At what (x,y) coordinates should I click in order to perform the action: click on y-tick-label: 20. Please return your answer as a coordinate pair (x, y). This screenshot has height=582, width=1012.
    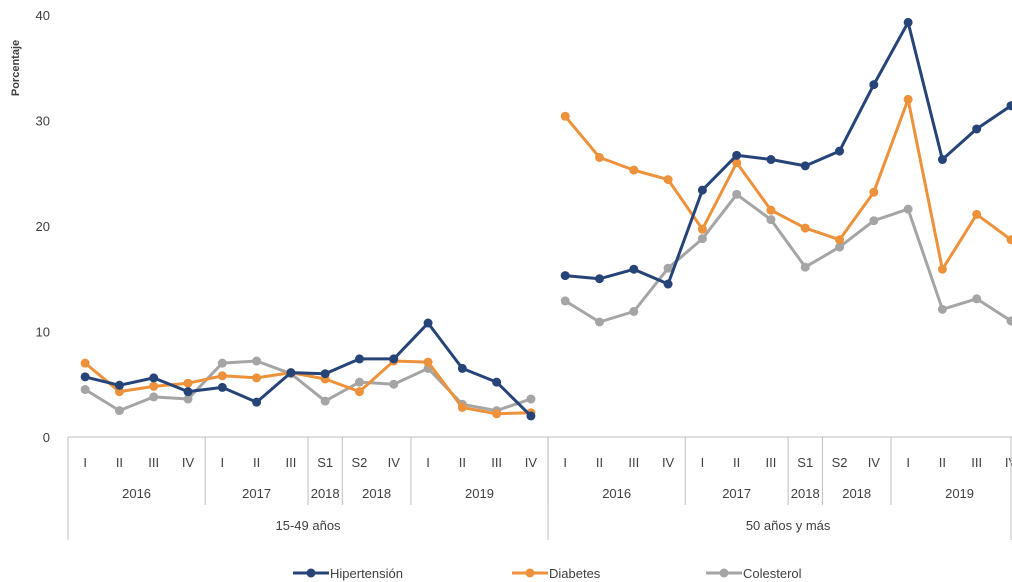
    Looking at the image, I should click on (43, 226).